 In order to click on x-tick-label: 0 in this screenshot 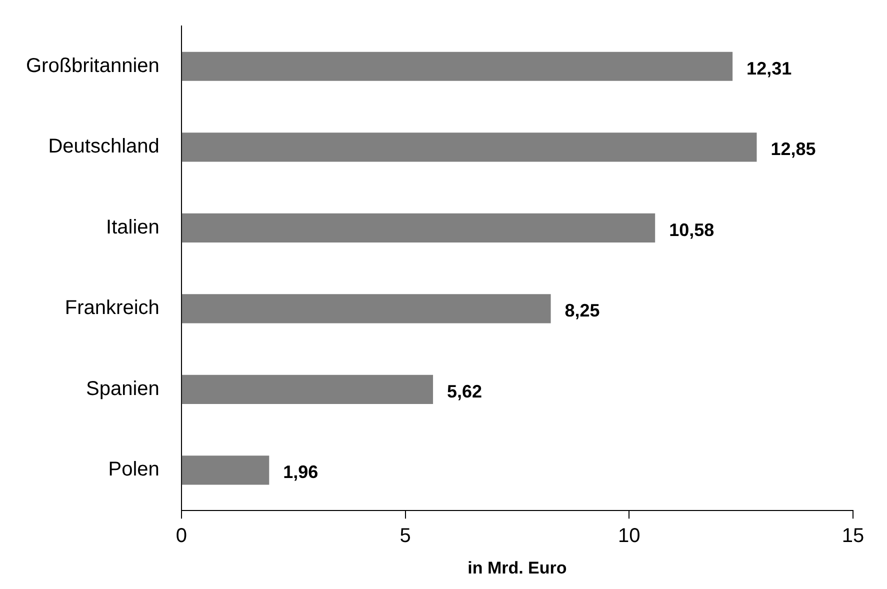, I will do `click(181, 536)`.